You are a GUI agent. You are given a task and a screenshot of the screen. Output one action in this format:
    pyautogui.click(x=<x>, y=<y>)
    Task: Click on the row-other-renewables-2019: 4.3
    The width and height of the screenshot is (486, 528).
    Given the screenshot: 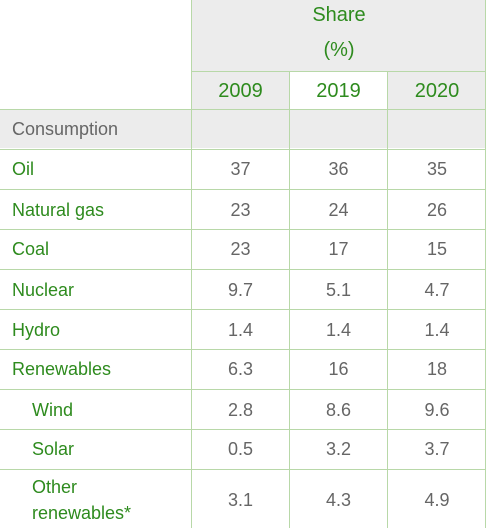 What is the action you would take?
    pyautogui.click(x=338, y=499)
    